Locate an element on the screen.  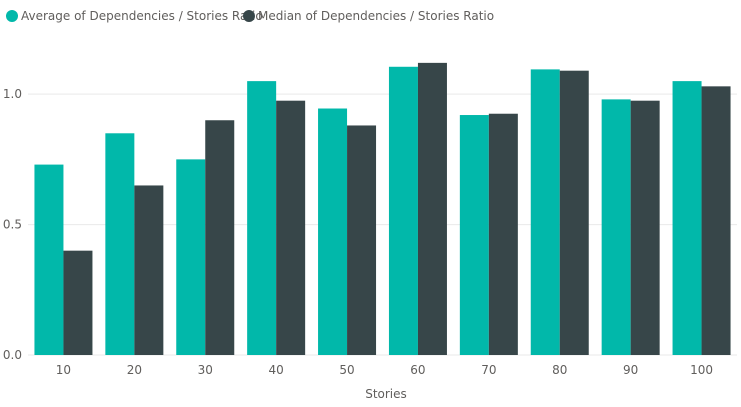
x-tick-label: 70 is located at coordinates (488, 370).